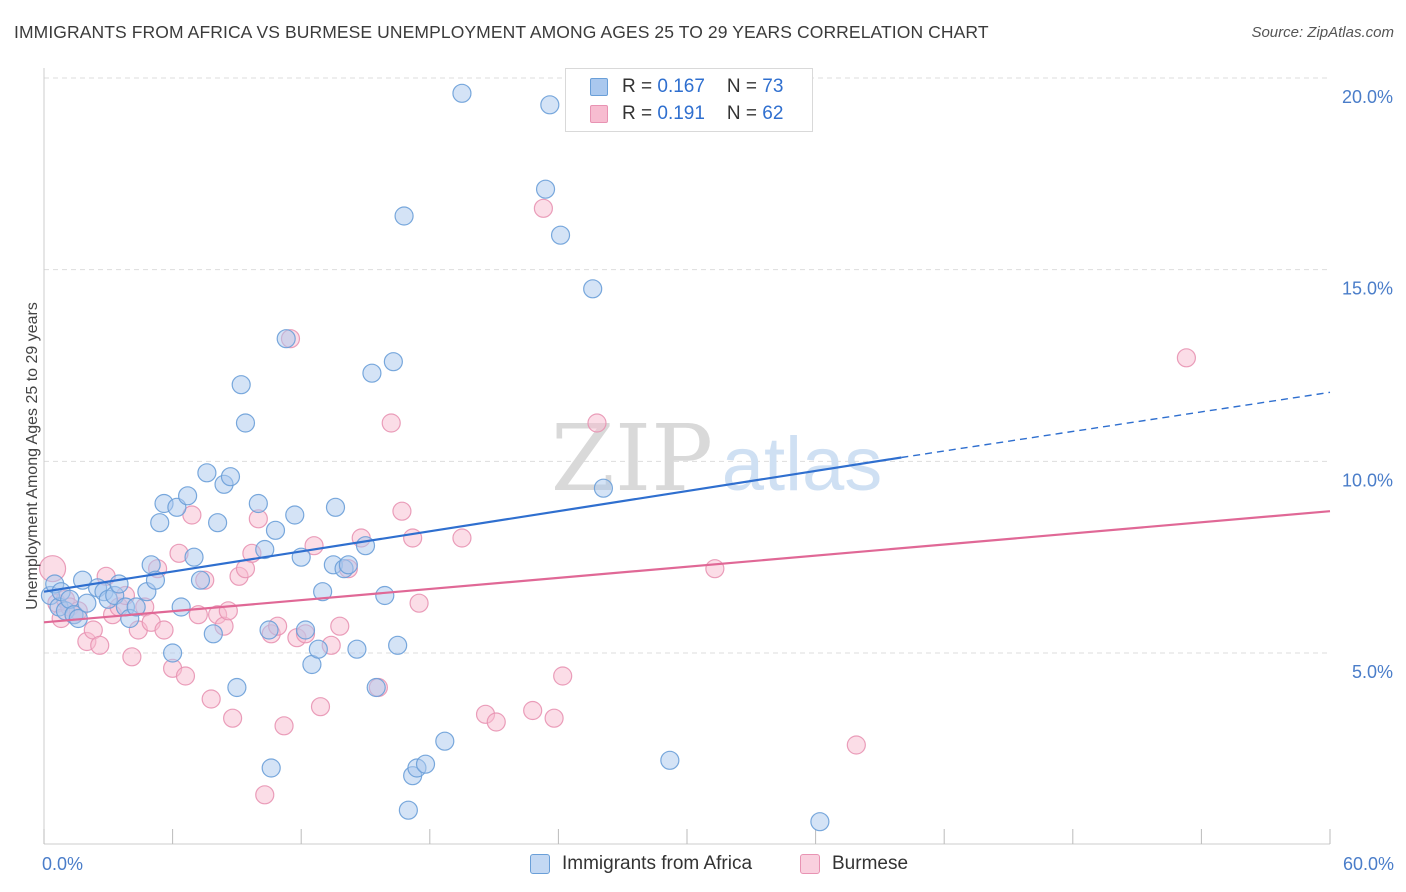 This screenshot has height=892, width=1406. Describe the element at coordinates (810, 864) in the screenshot. I see `bottom-legend-swatch-burmese` at that location.